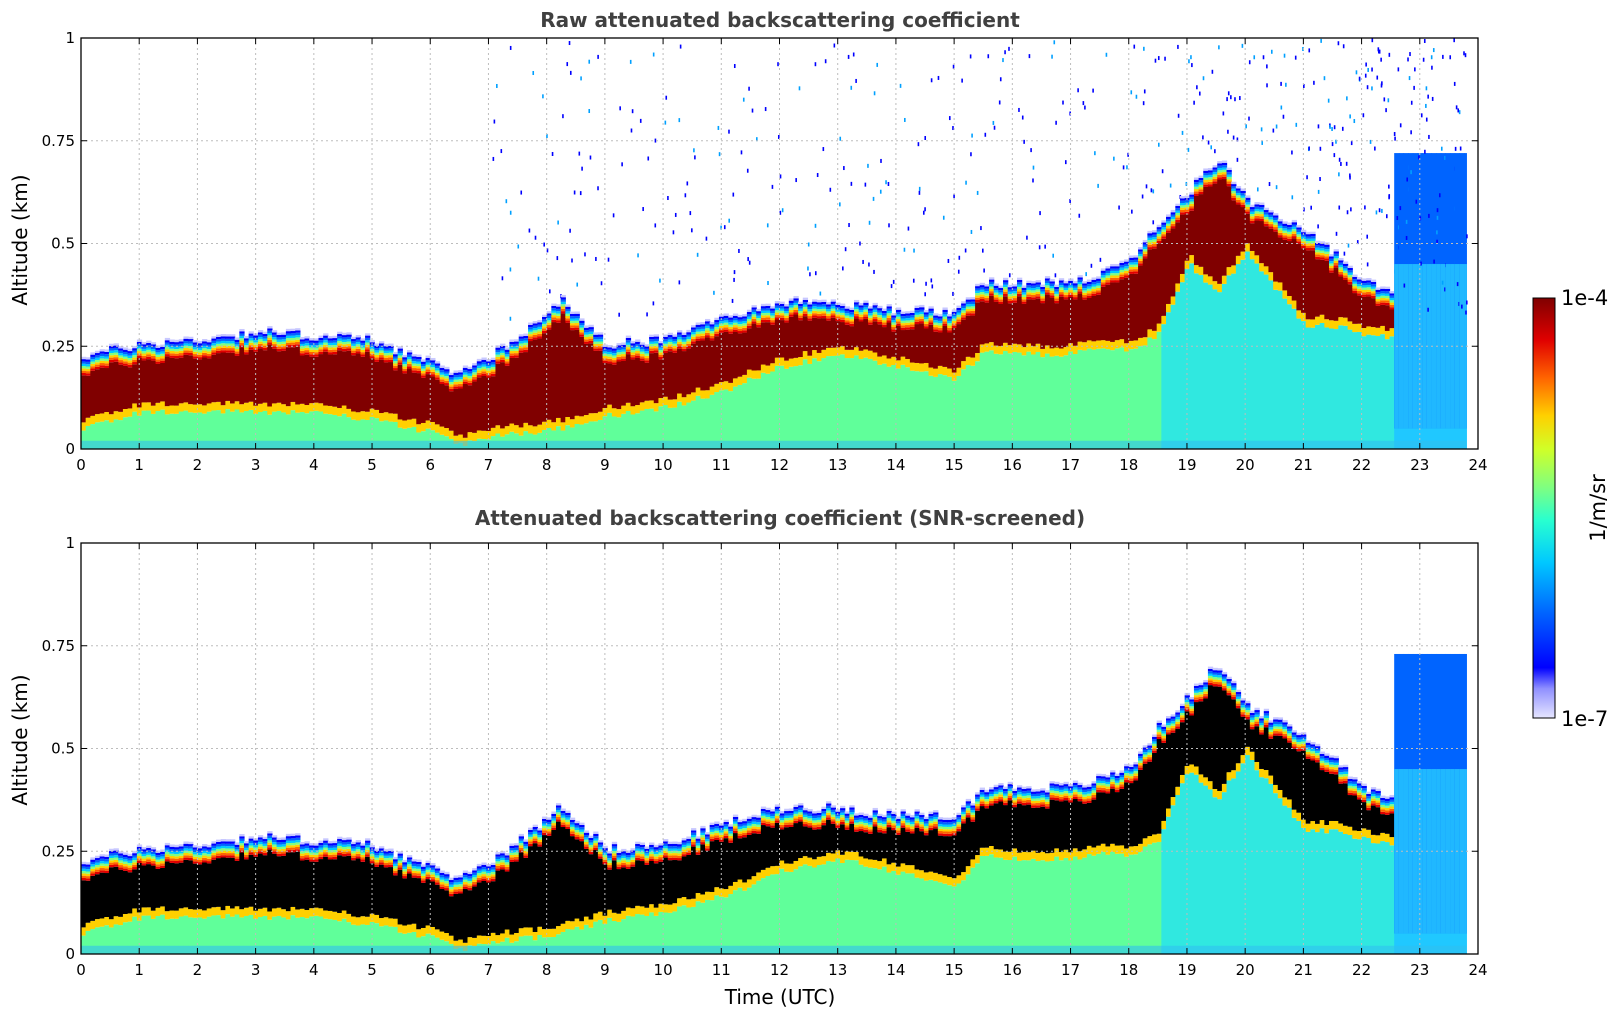  Describe the element at coordinates (837, 465) in the screenshot. I see `x-tick-label: 13` at that location.